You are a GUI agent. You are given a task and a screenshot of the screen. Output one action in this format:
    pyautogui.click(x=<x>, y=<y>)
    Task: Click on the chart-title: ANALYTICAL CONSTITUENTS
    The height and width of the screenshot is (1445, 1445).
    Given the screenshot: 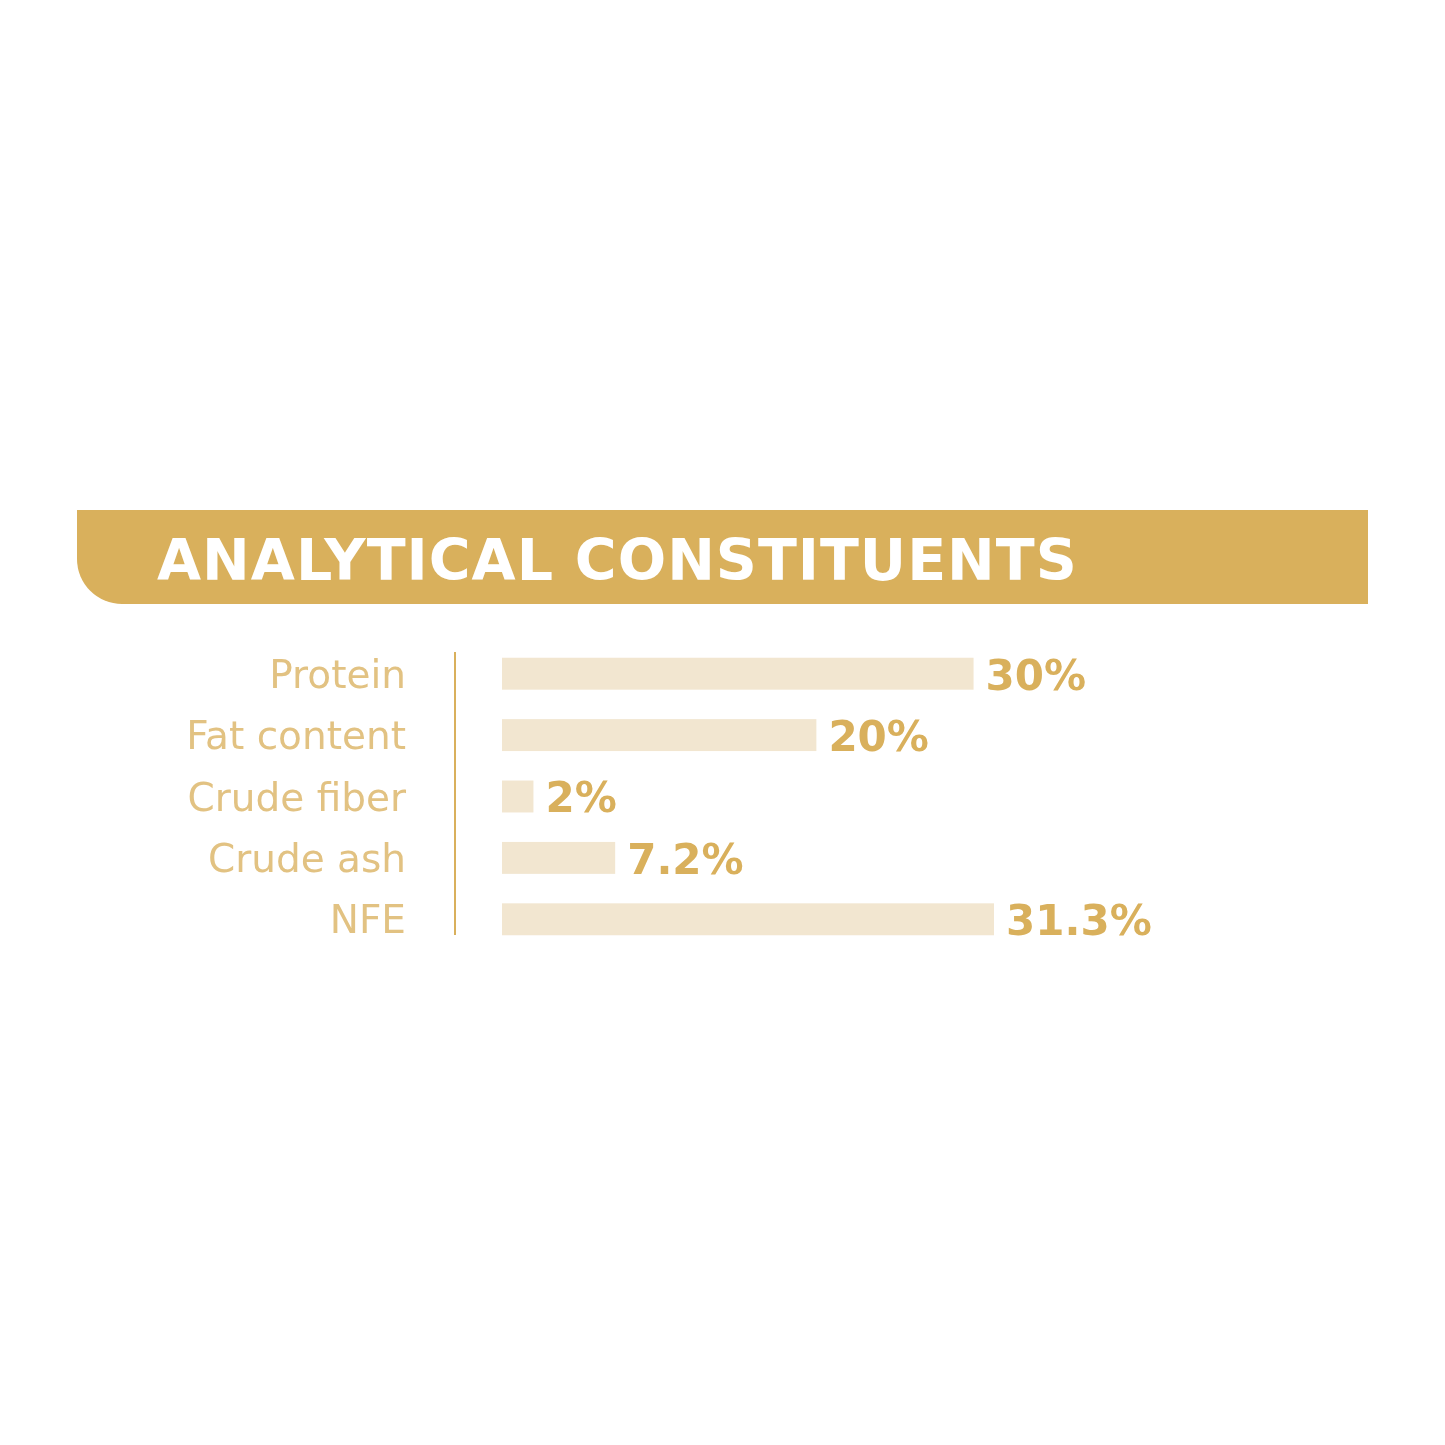 What is the action you would take?
    pyautogui.click(x=617, y=560)
    